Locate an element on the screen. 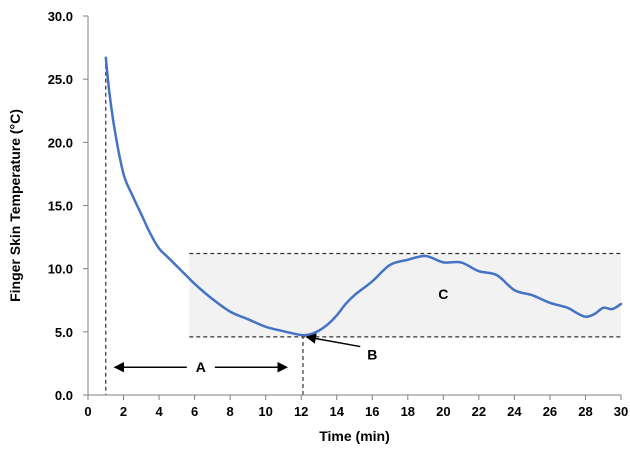 This screenshot has width=630, height=449. annotation-b-arrow is located at coordinates (333, 340).